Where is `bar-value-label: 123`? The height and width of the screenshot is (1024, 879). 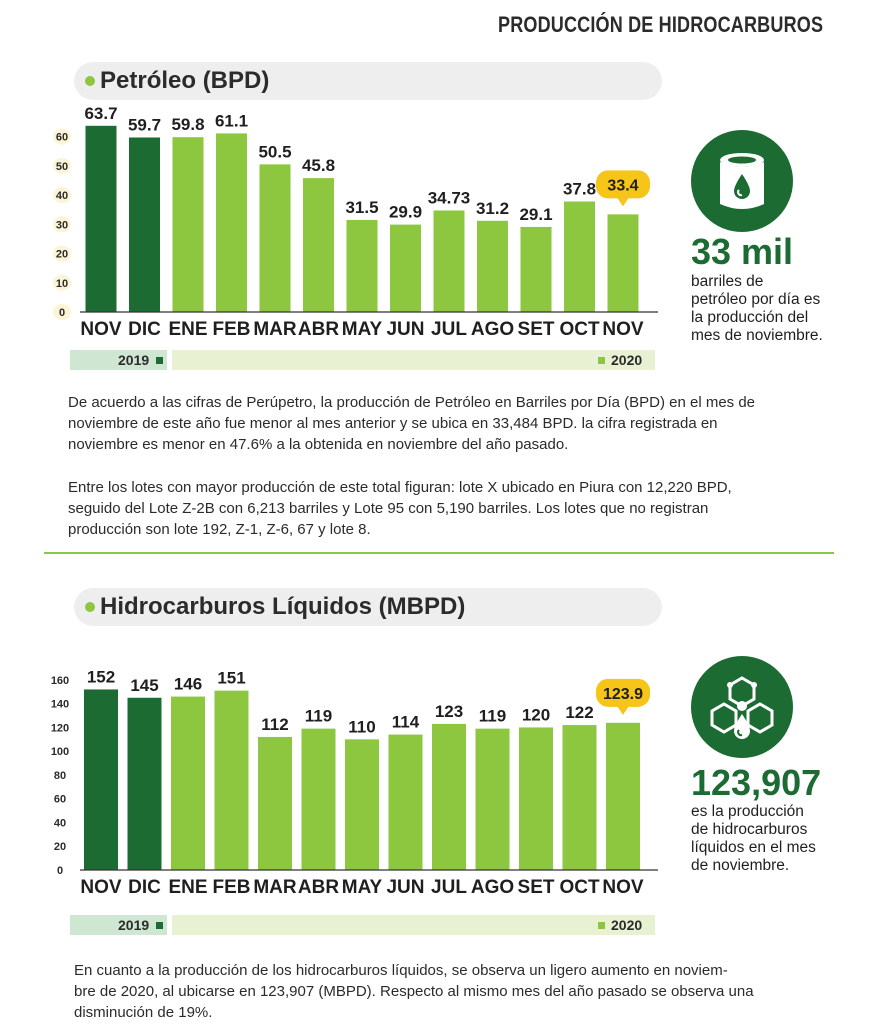 bar-value-label: 123 is located at coordinates (449, 711).